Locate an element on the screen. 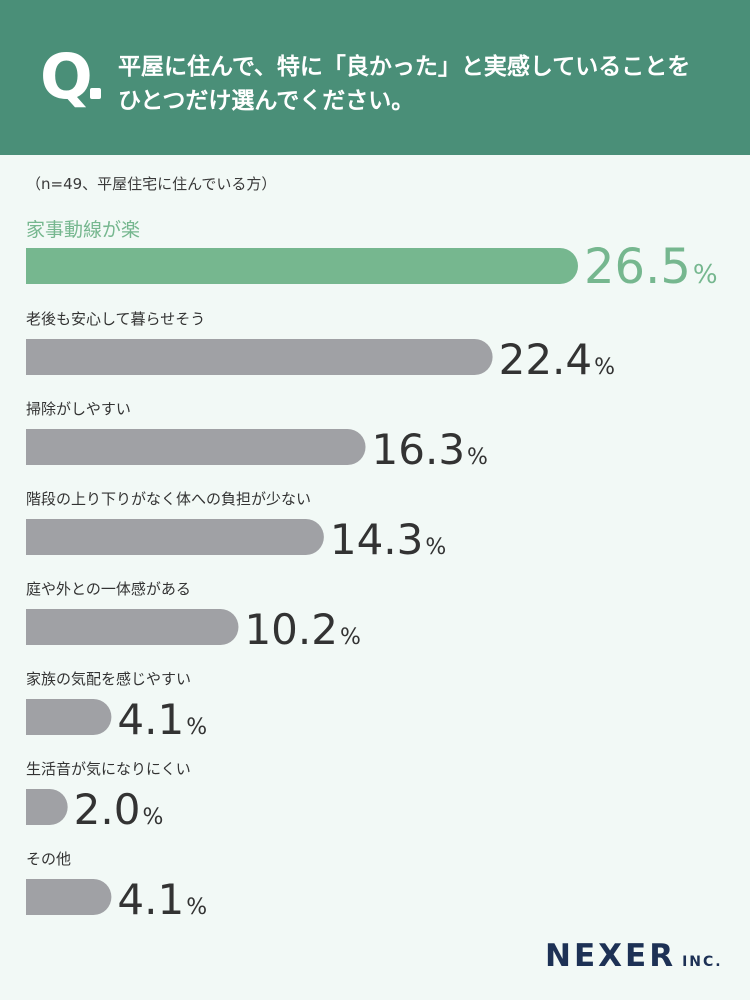 The width and height of the screenshot is (750, 1000). value-label: 26.5% is located at coordinates (651, 267).